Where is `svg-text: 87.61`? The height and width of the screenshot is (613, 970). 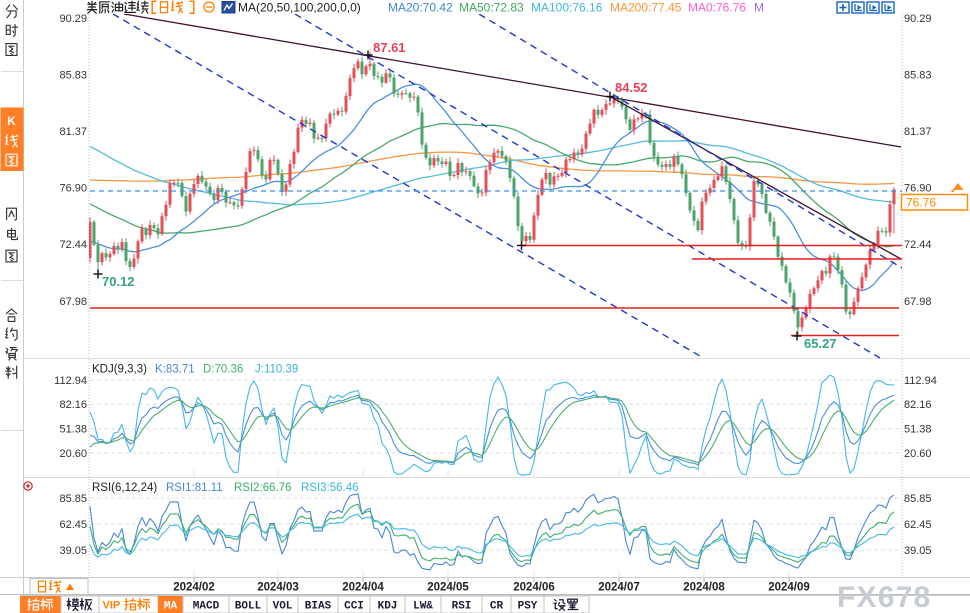
svg-text: 87.61 is located at coordinates (389, 47).